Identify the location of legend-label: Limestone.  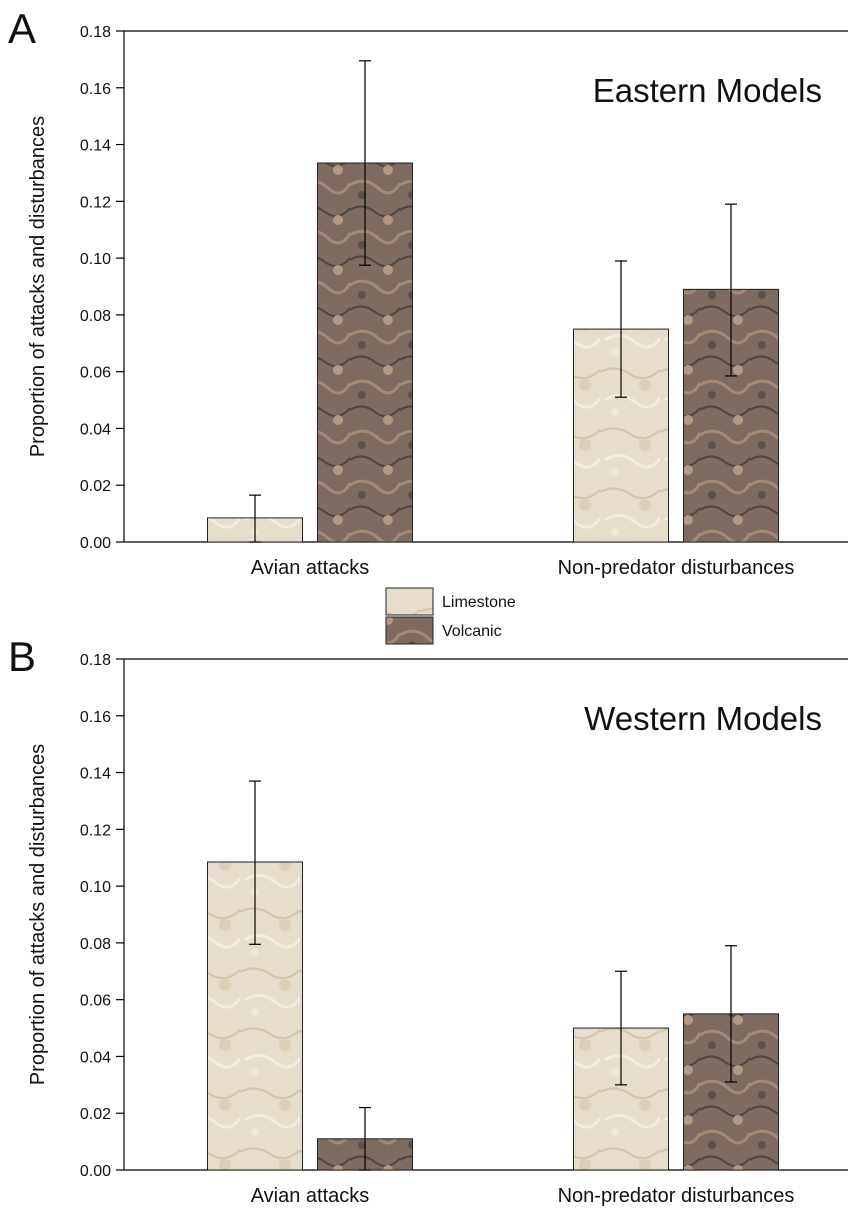
(479, 602).